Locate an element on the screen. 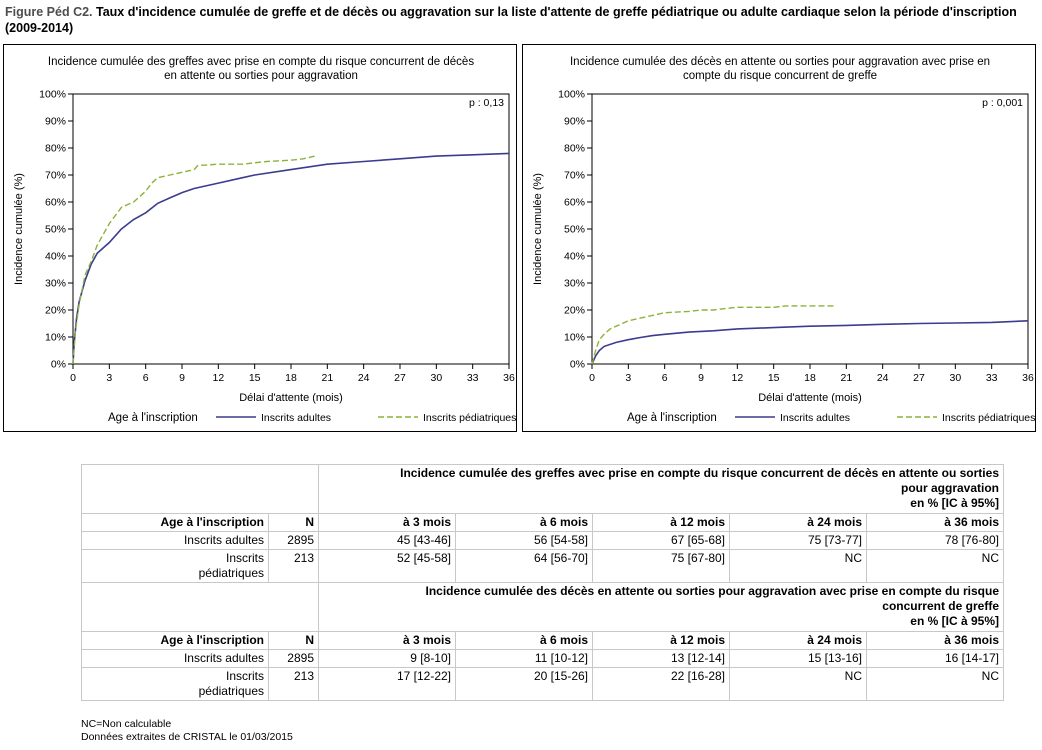 This screenshot has height=750, width=1042. table-cell: 75 [67-80] is located at coordinates (661, 566).